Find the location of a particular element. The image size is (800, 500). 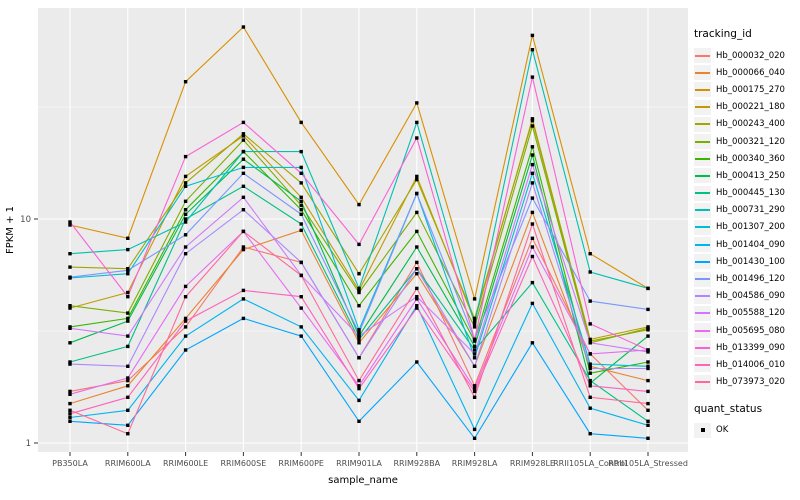

x-tick-label: RRIM928BA is located at coordinates (416, 463).